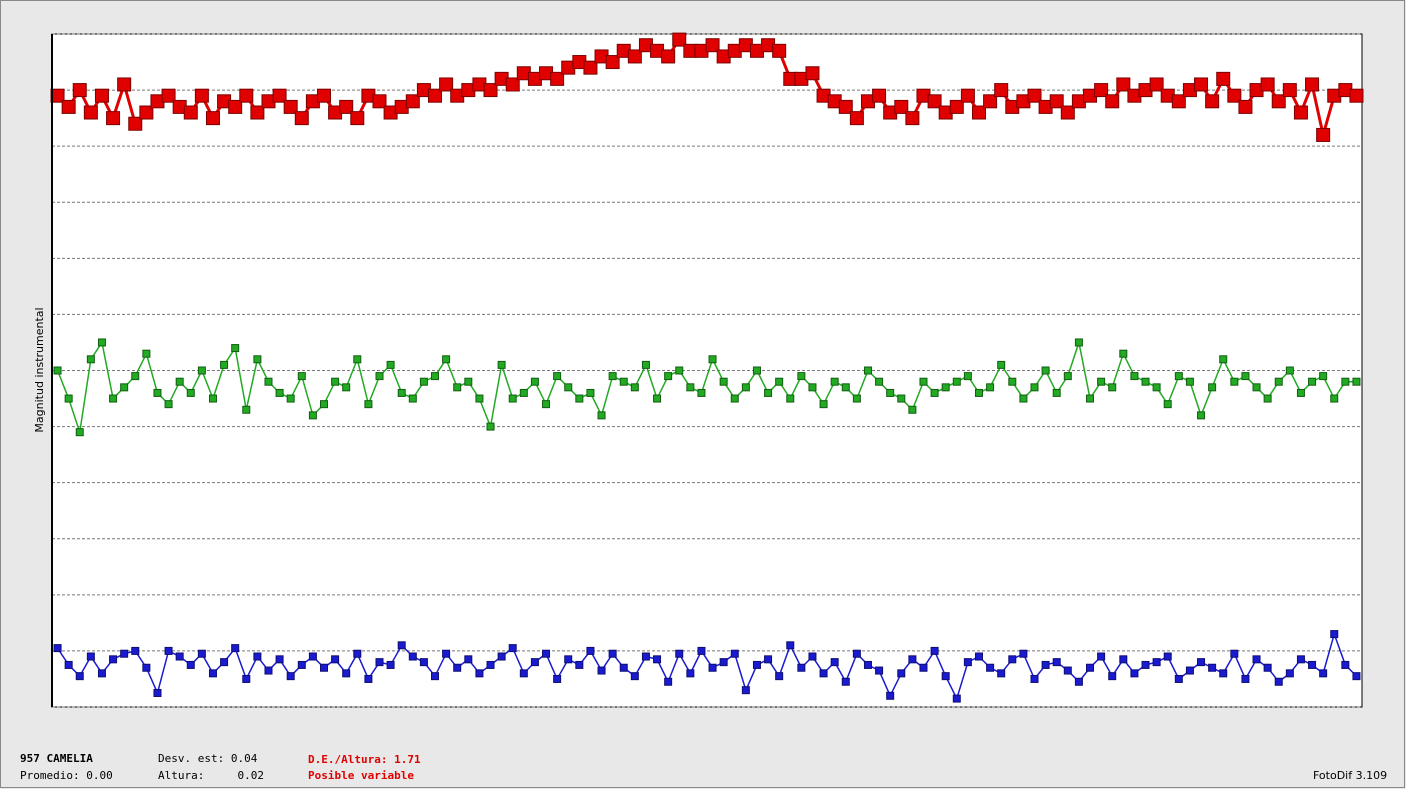 The width and height of the screenshot is (1406, 789). Describe the element at coordinates (706, 386) in the screenshot. I see `series-line` at that location.